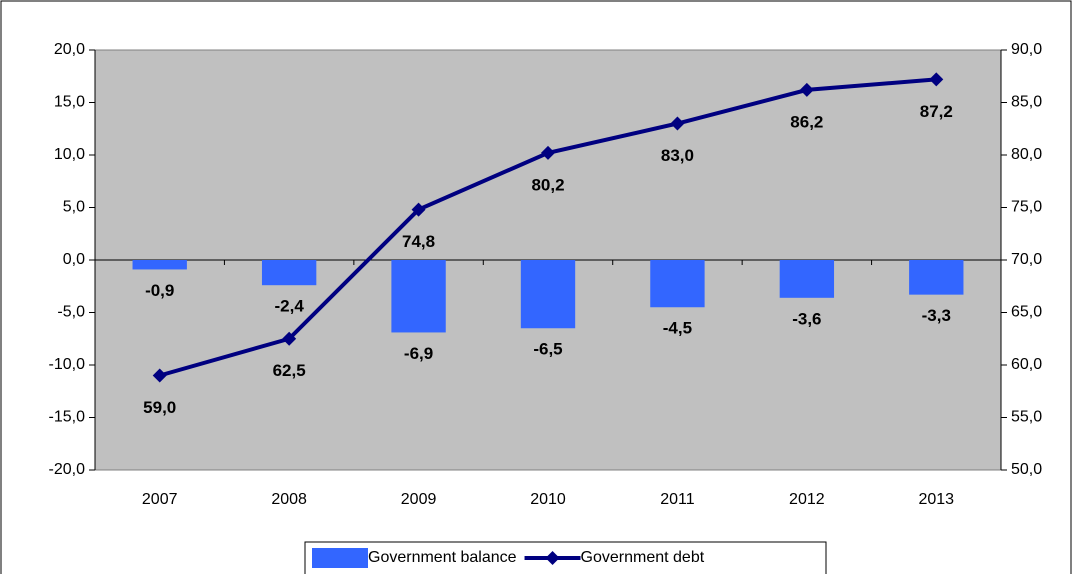  I want to click on y-tick-label: 15,0, so click(69, 102).